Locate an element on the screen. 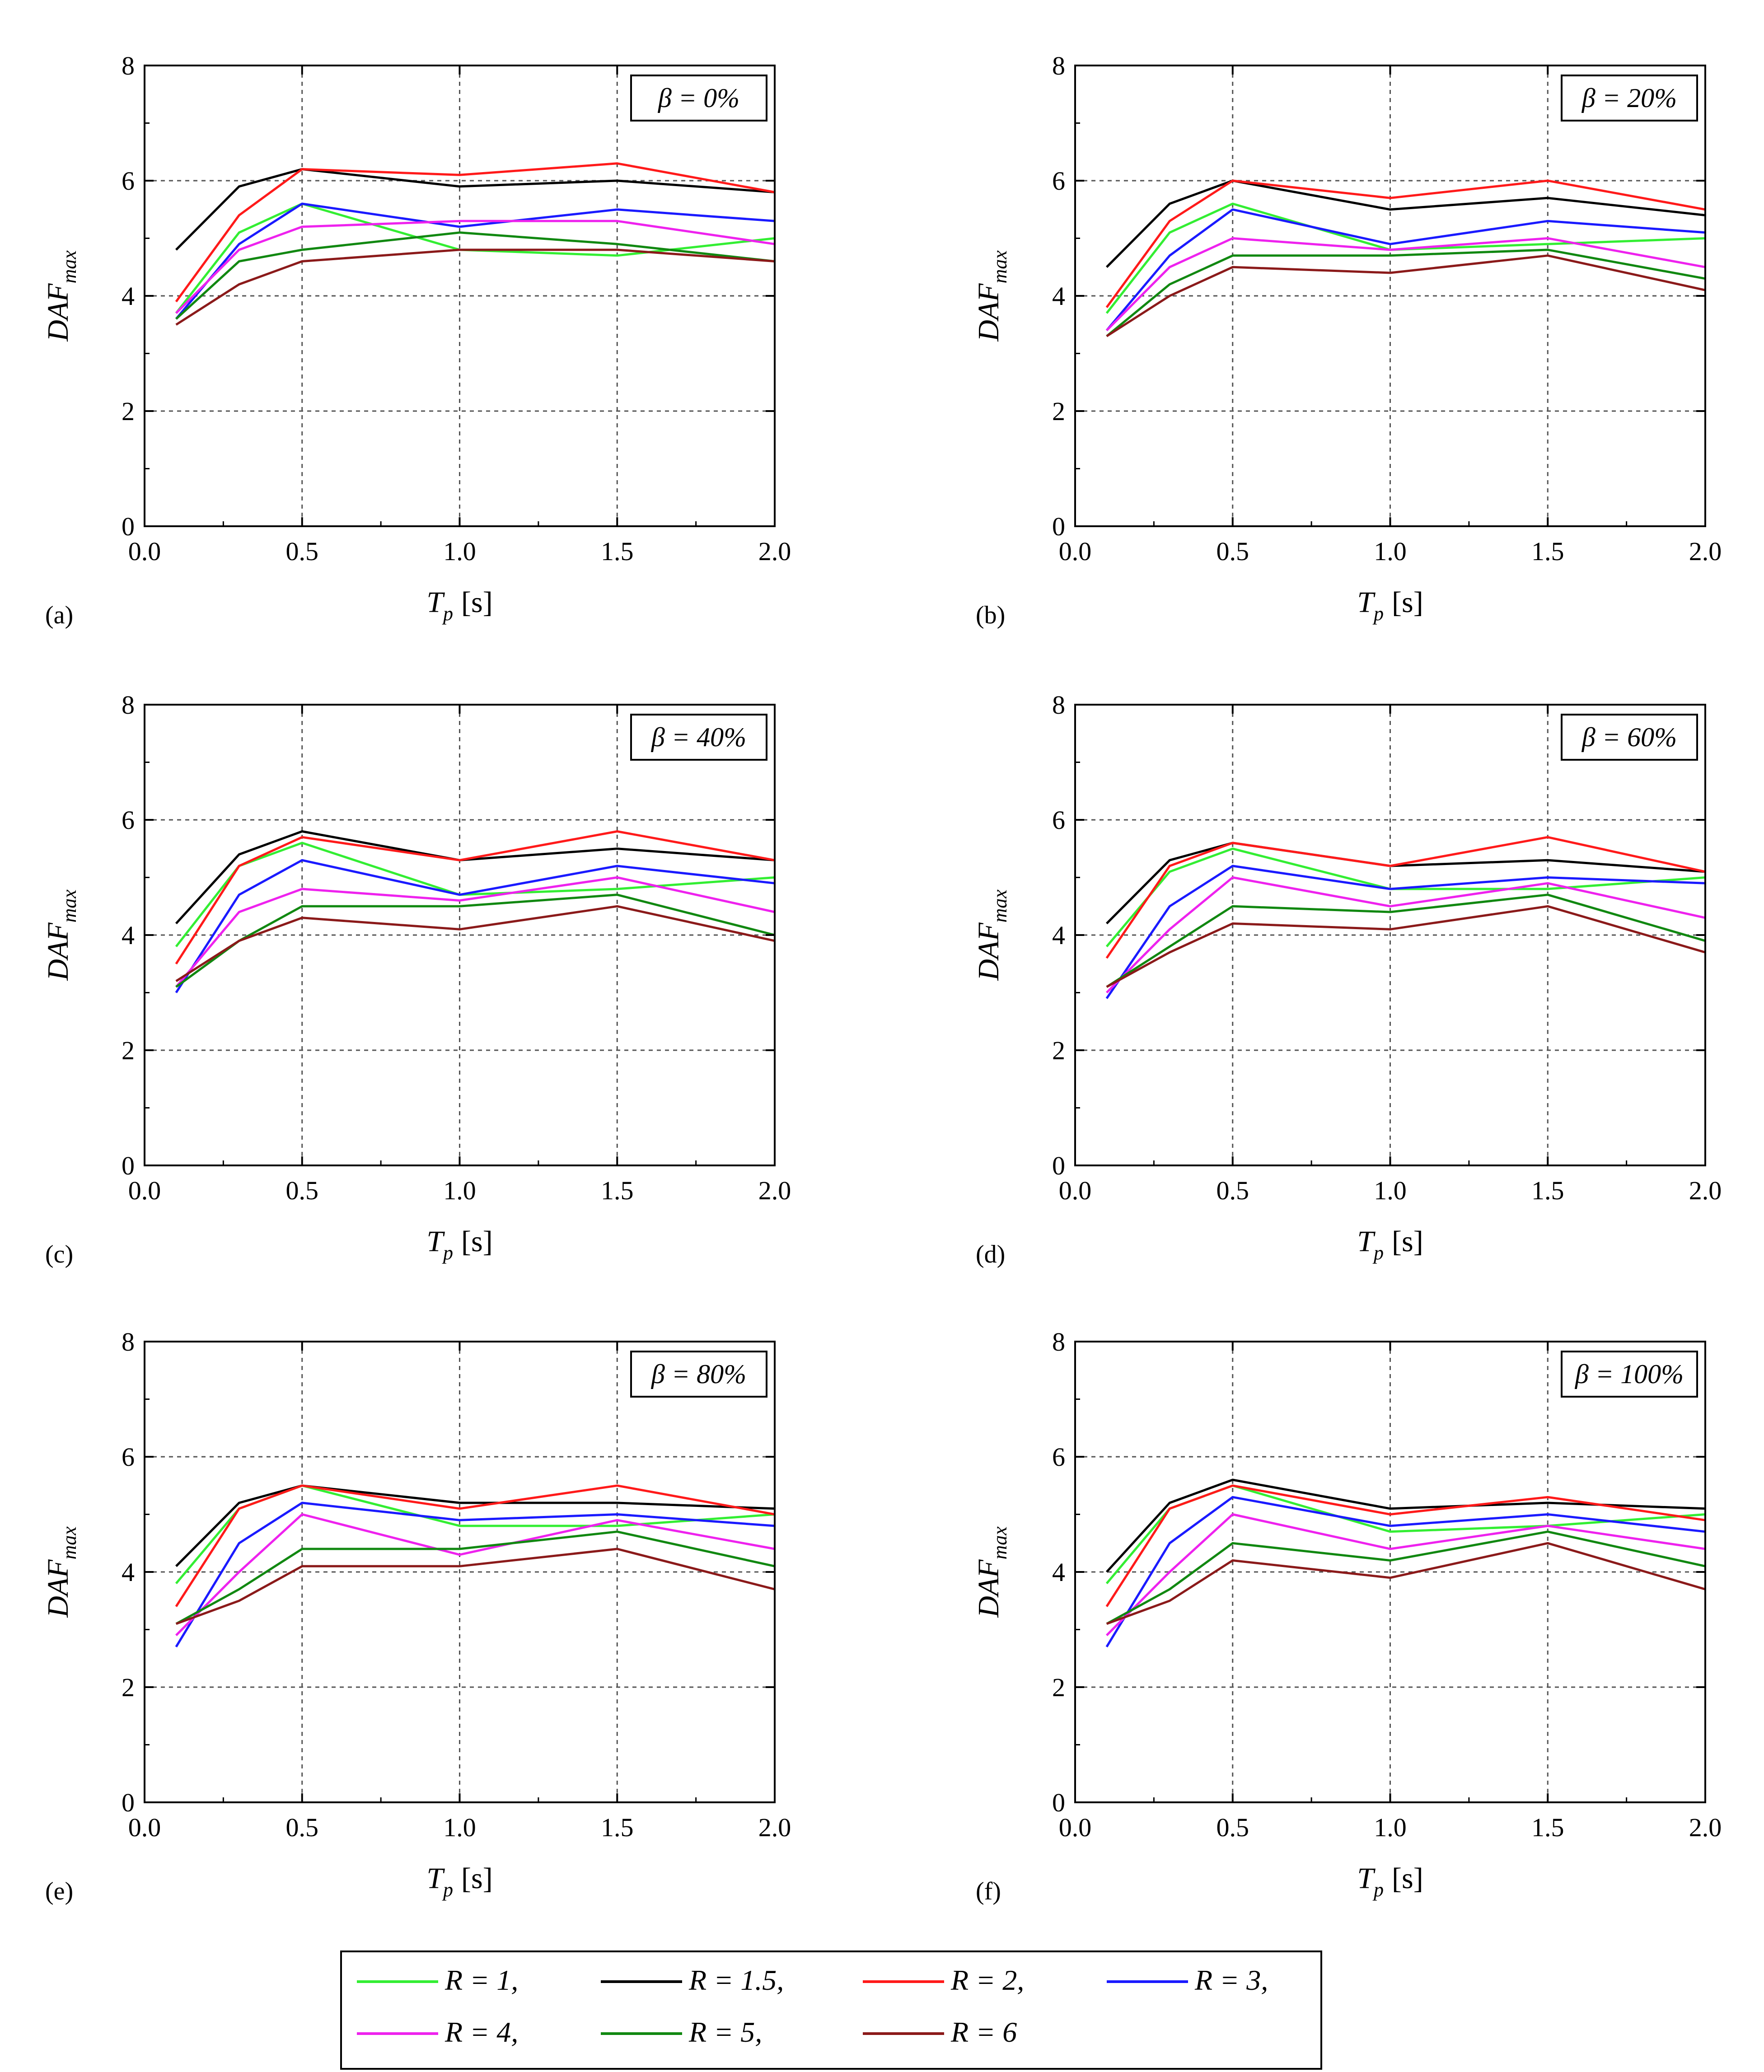 Image resolution: width=1764 pixels, height=2072 pixels. y-tick-label: 4 is located at coordinates (1058, 1573).